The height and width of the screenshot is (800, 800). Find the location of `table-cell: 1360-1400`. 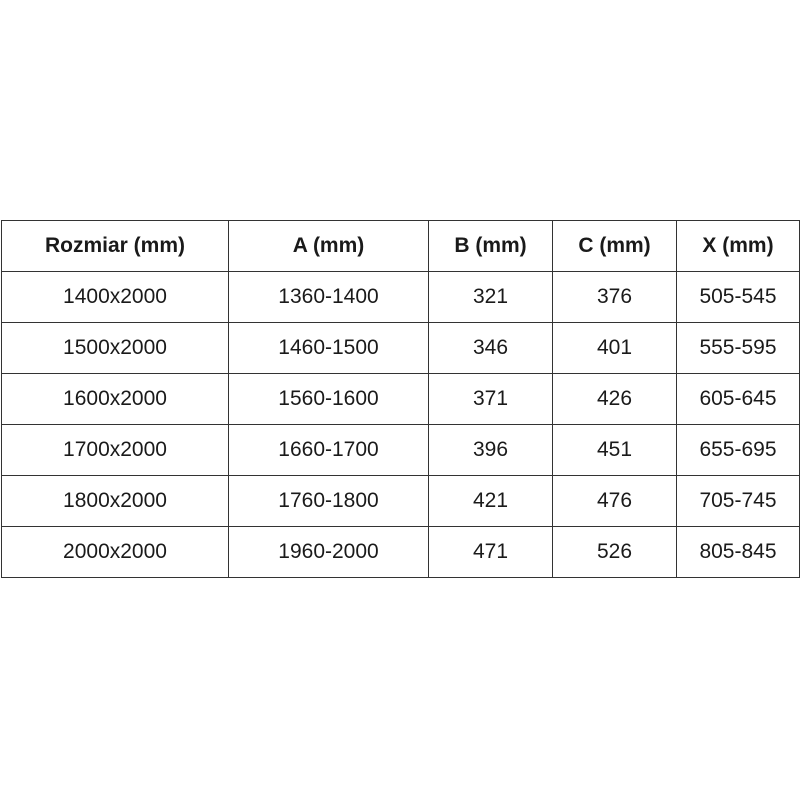

table-cell: 1360-1400 is located at coordinates (328, 297).